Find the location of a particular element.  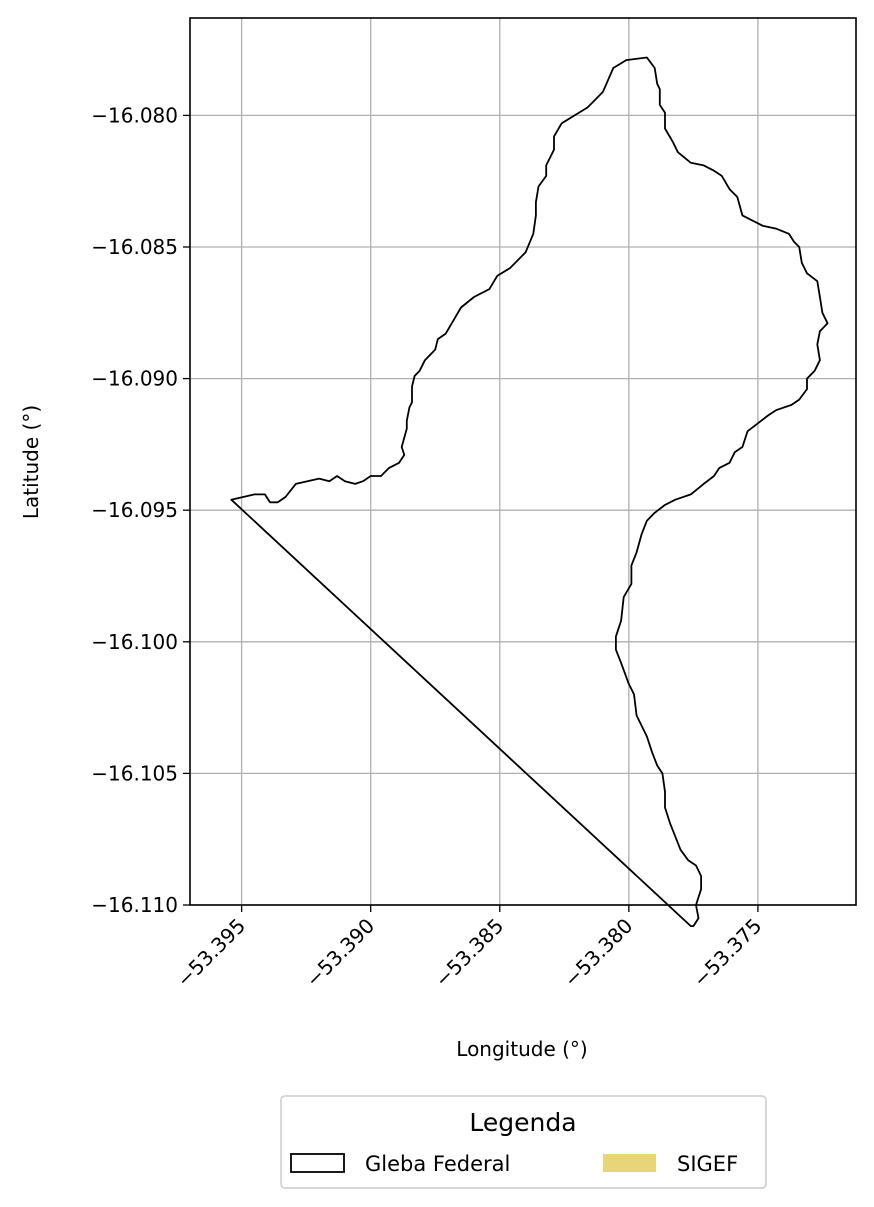

y-axis-title: Latitude (°) is located at coordinates (31, 462).